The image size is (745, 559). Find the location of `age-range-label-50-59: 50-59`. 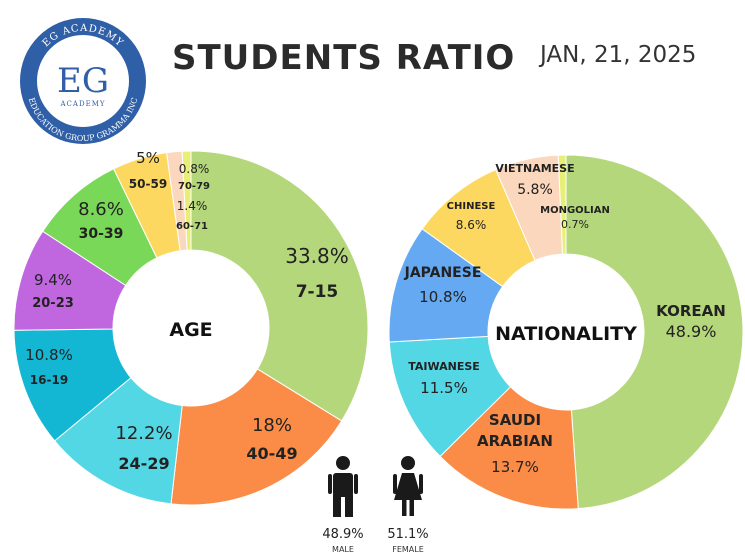

age-range-label-50-59: 50-59 is located at coordinates (148, 184).